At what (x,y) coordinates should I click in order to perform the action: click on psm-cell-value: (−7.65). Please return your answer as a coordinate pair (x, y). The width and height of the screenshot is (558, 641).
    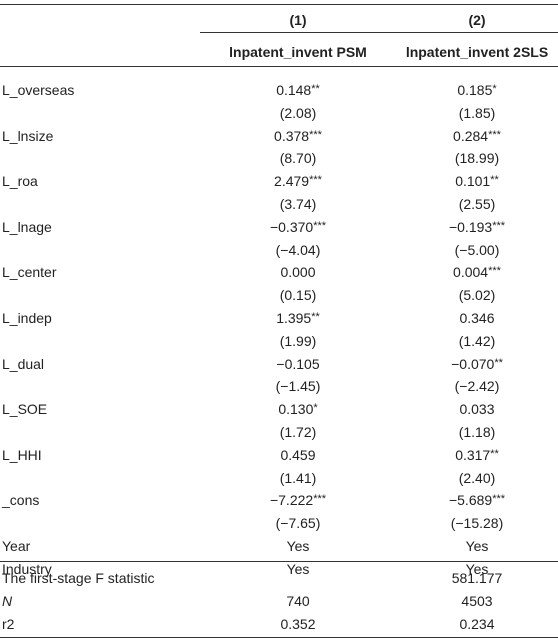
    Looking at the image, I should click on (298, 523).